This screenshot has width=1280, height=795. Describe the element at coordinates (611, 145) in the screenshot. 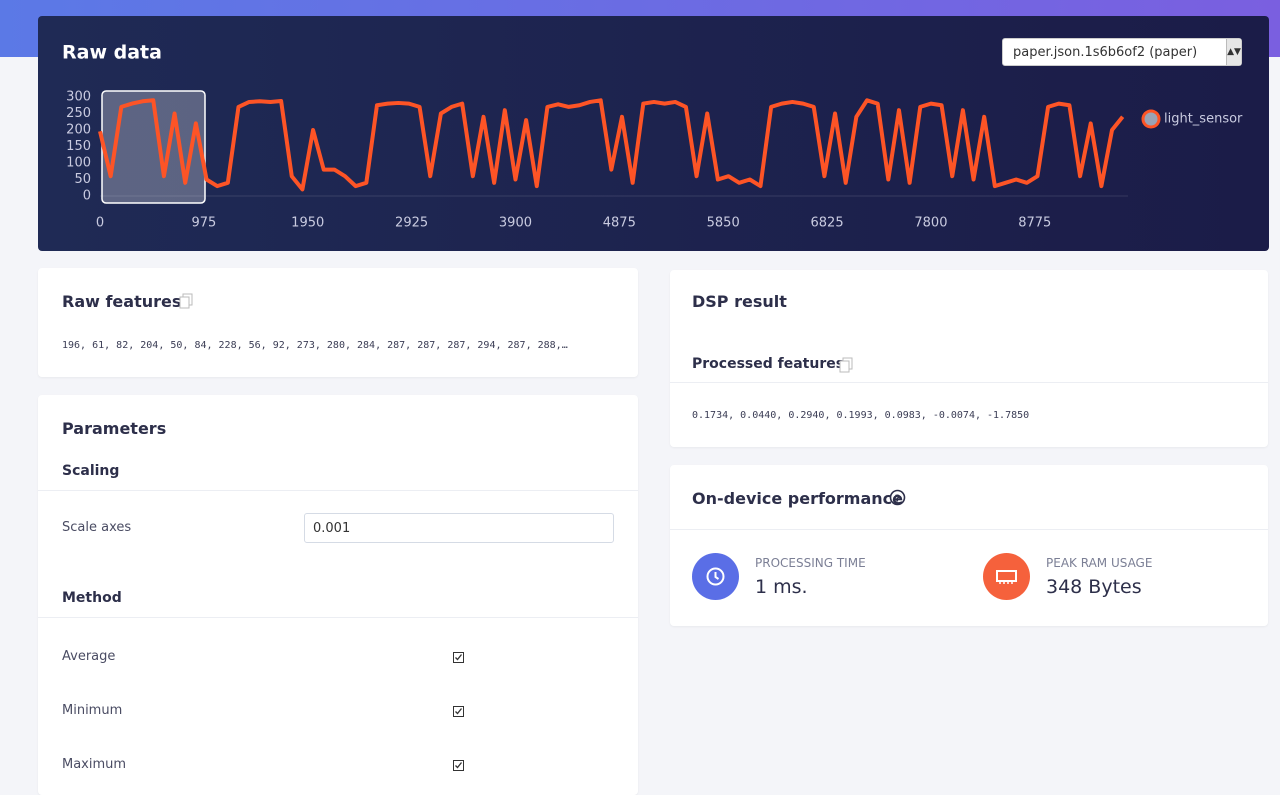

I see `line-series` at that location.